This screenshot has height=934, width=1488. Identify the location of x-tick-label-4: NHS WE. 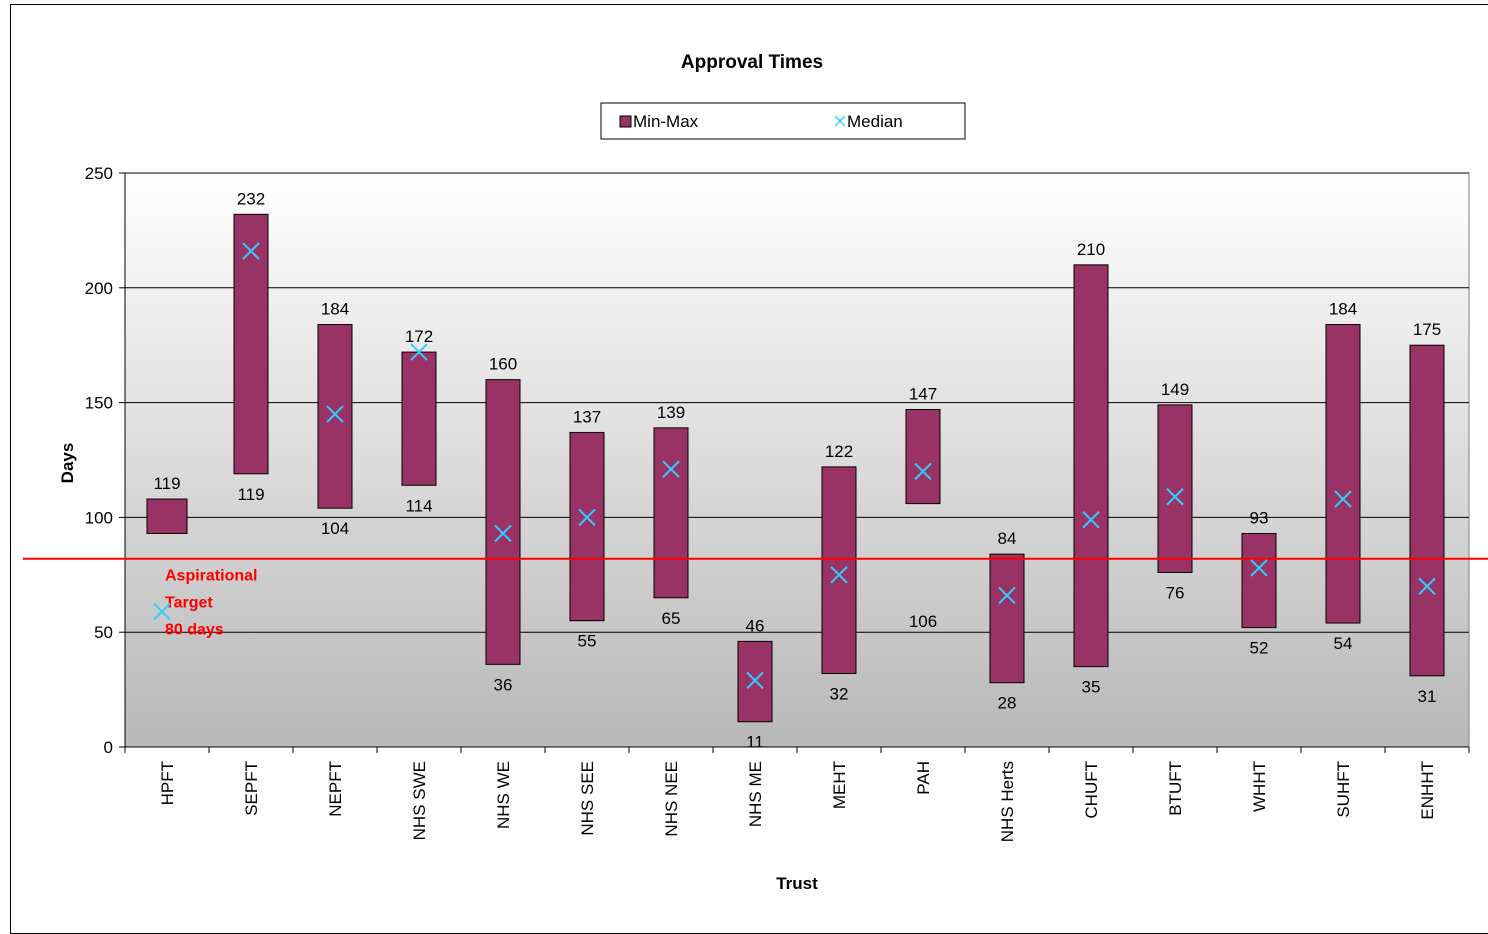
(503, 795).